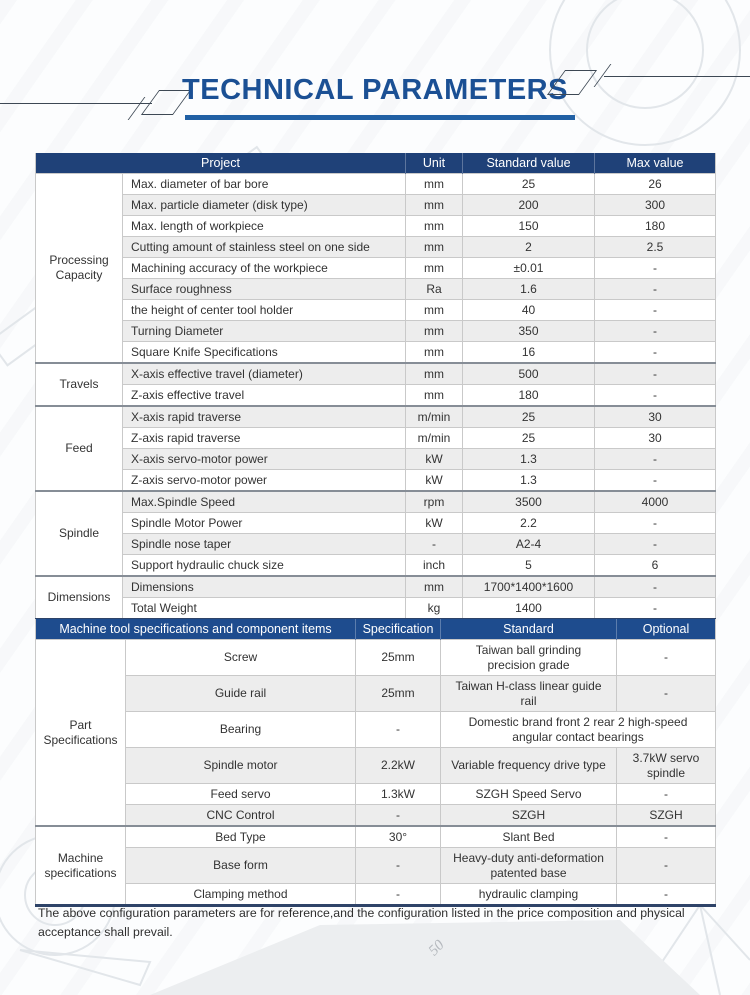 The width and height of the screenshot is (750, 995). I want to click on standard-cell: hydraulic clamping, so click(528, 894).